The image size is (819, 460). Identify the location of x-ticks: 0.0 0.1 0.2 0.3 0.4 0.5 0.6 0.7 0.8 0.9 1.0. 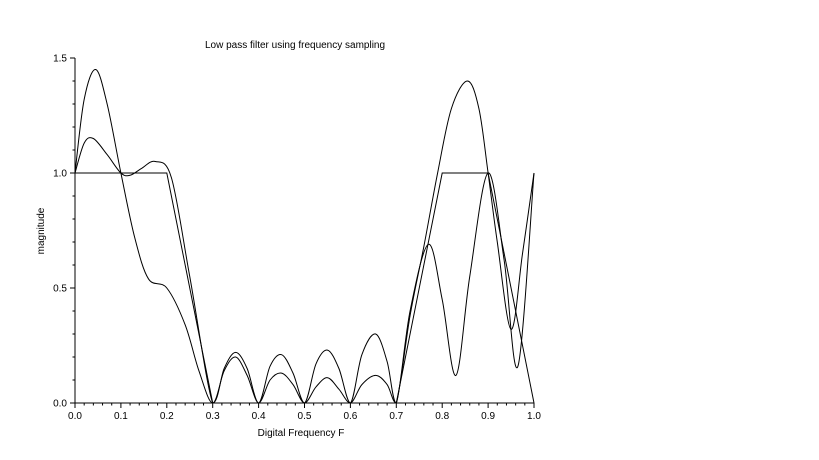
(304, 412).